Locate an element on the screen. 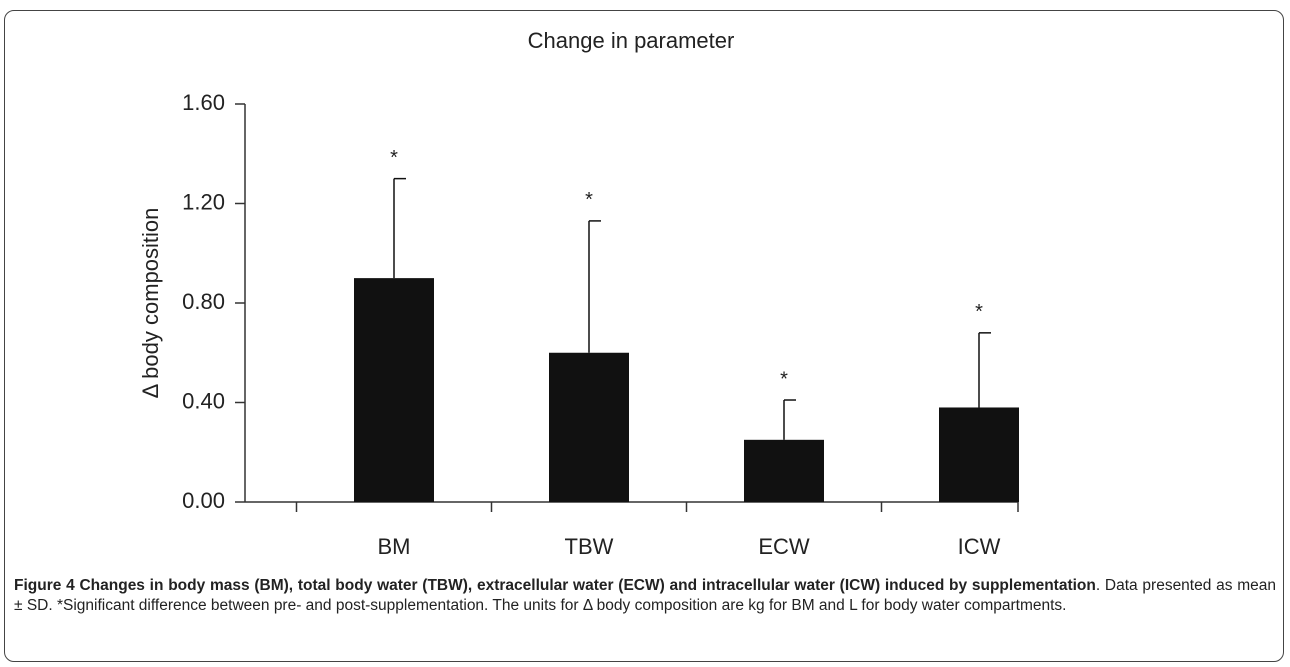 This screenshot has width=1290, height=667. y-tick-label: 0.00 is located at coordinates (203, 500).